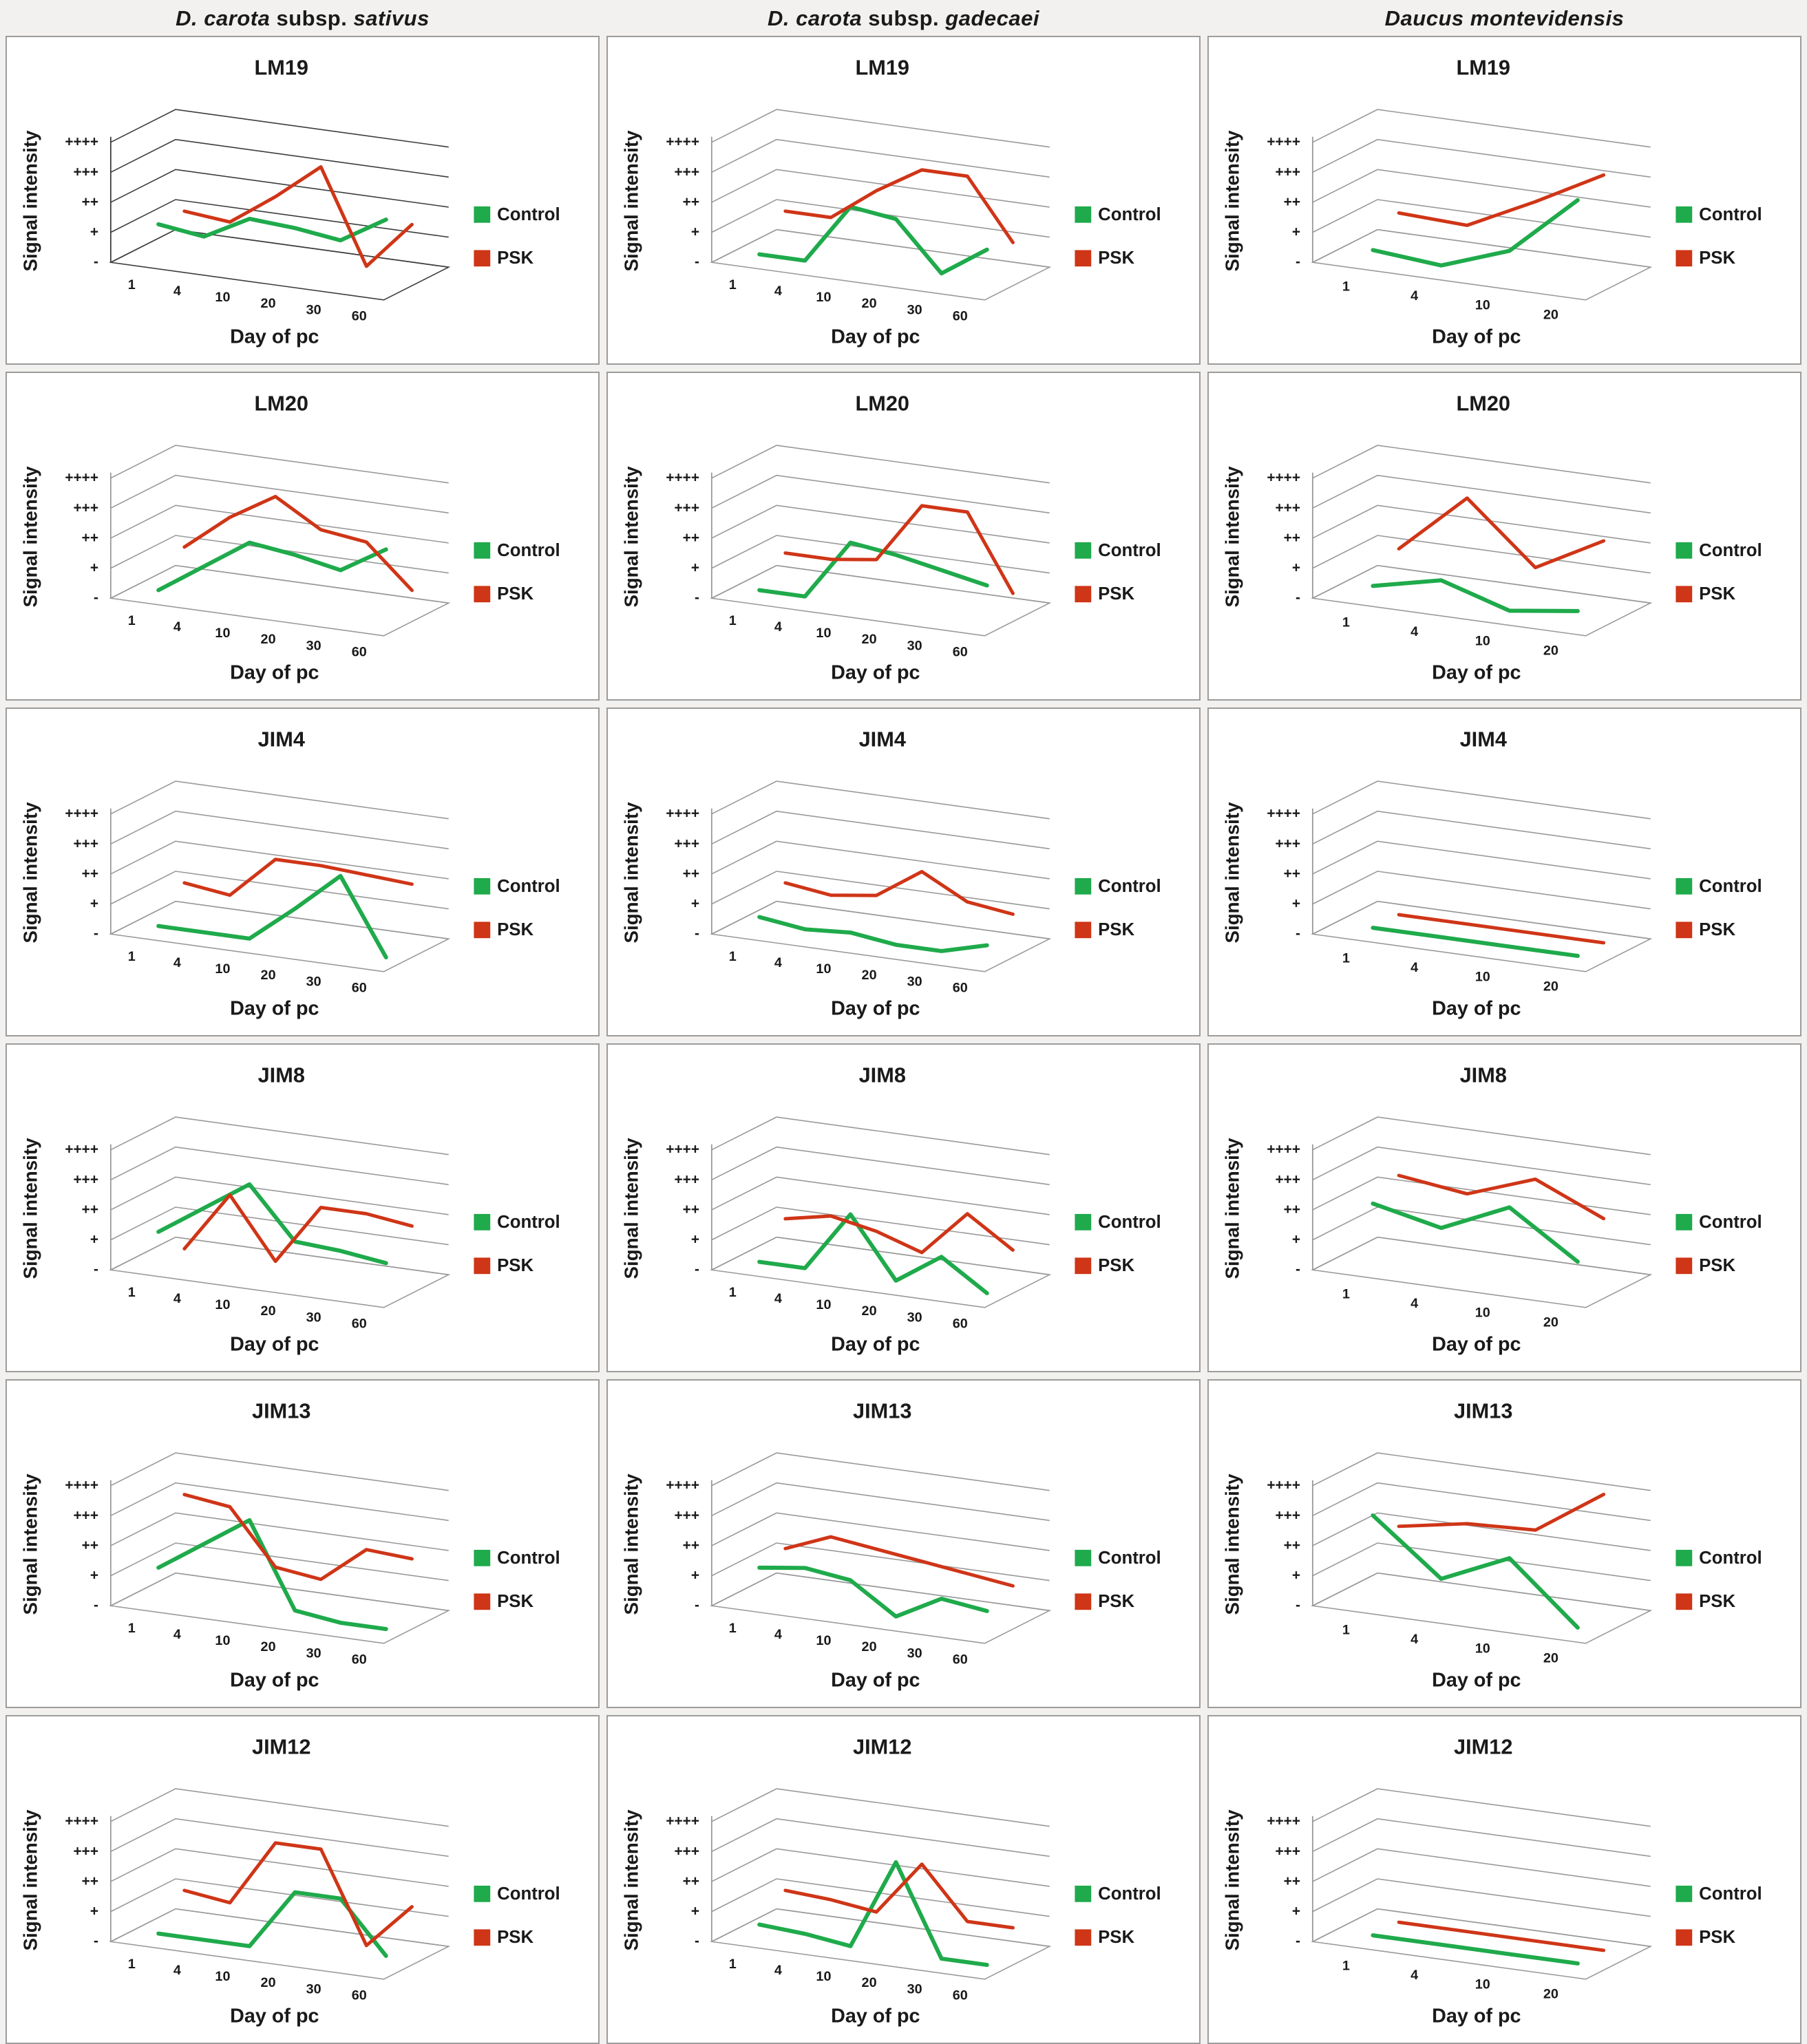  What do you see at coordinates (222, 1640) in the screenshot?
I see `x-tick-label: 10` at bounding box center [222, 1640].